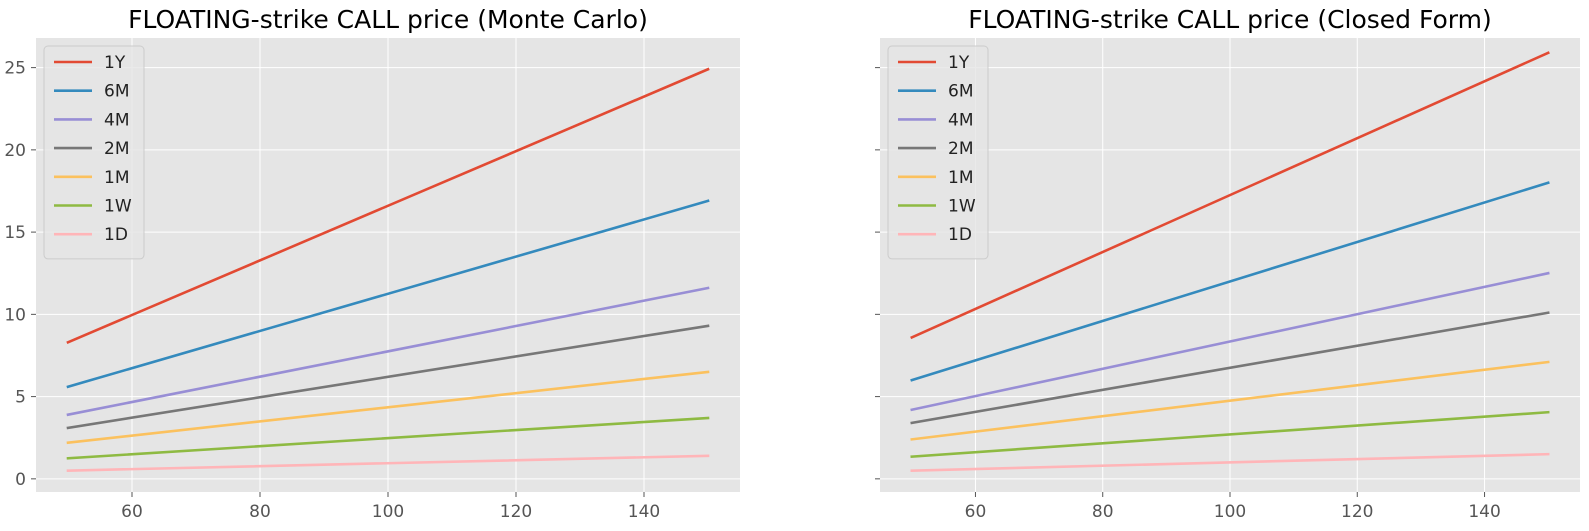  What do you see at coordinates (15, 315) in the screenshot?
I see `y-tick-label: 10` at bounding box center [15, 315].